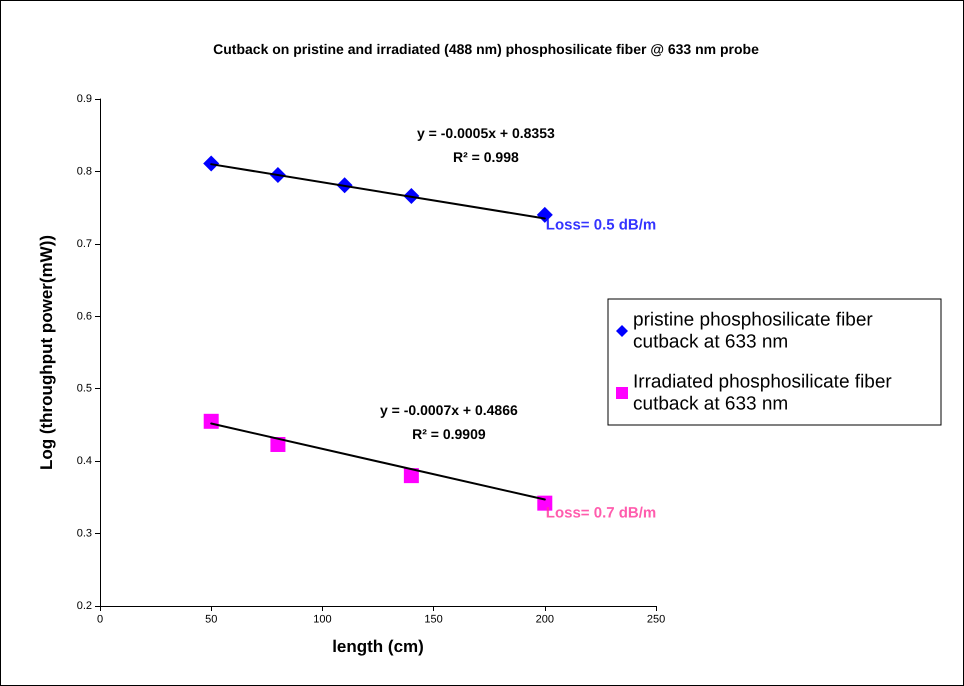 This screenshot has width=964, height=686. I want to click on point, so click(211, 421).